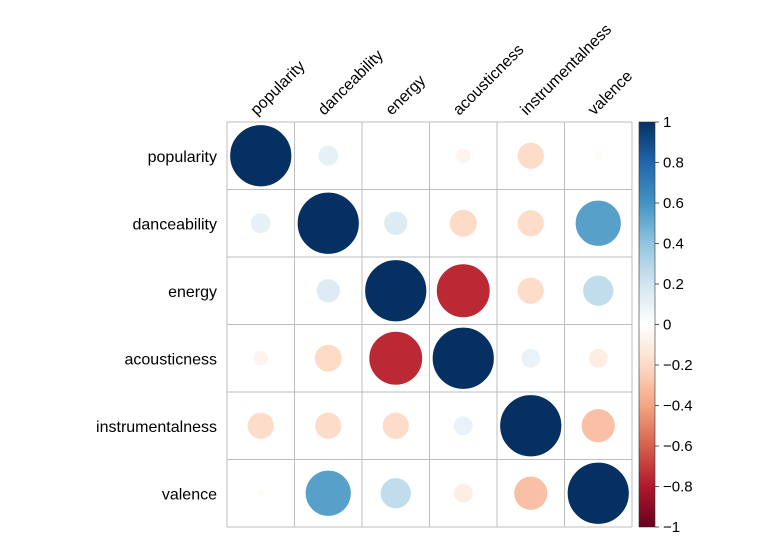  Describe the element at coordinates (351, 83) in the screenshot. I see `col-label-danceability: danceability` at that location.